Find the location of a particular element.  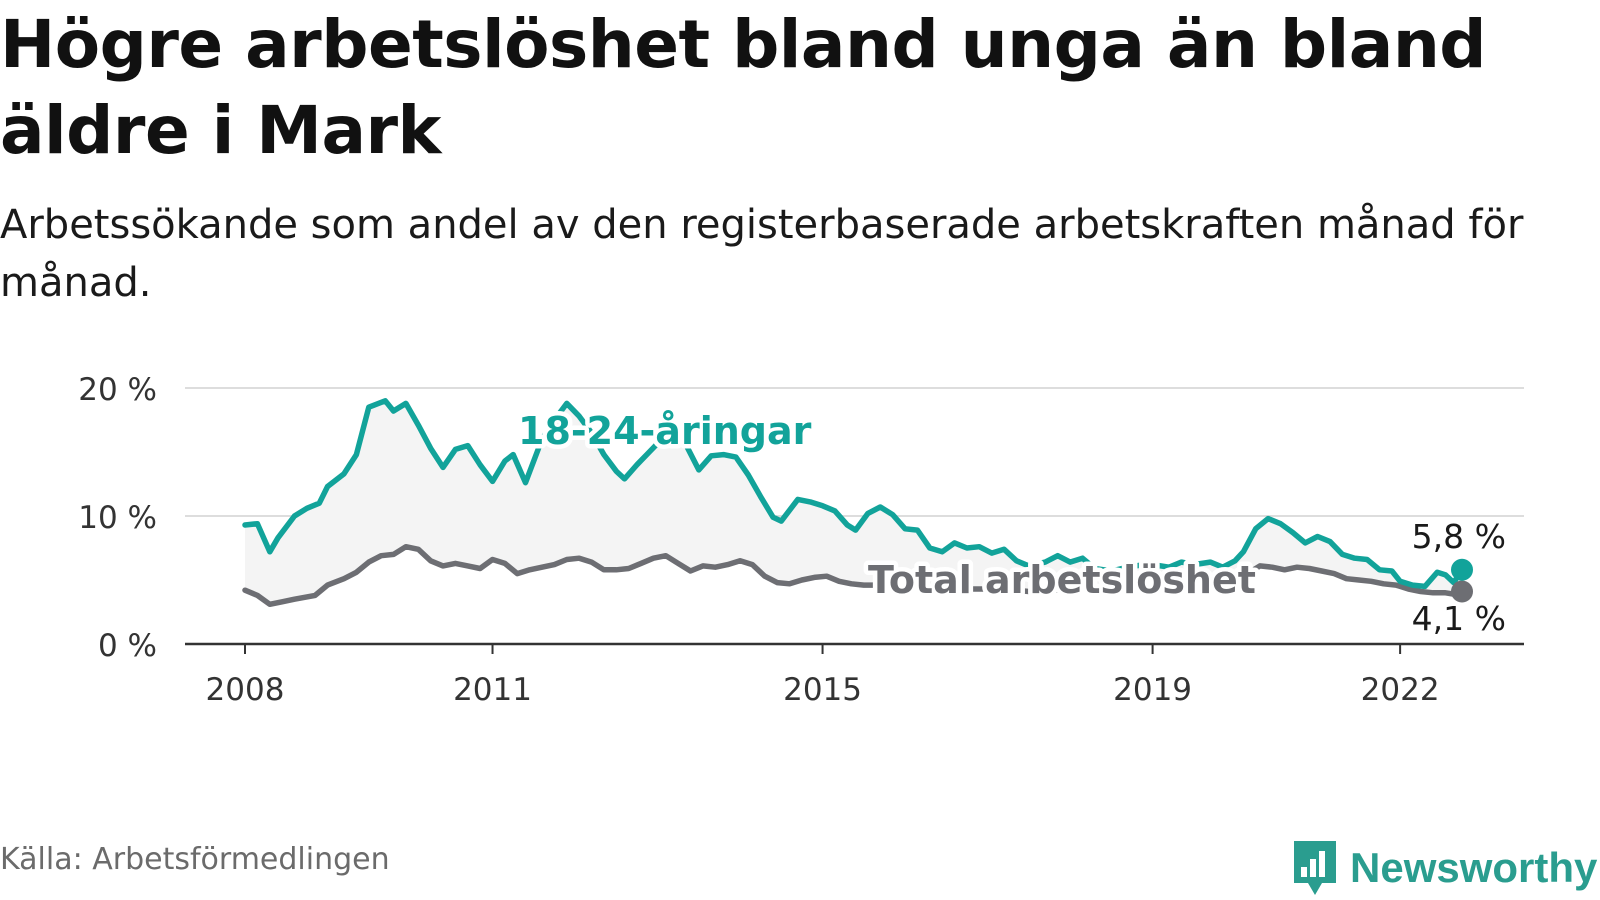

y-tick-label: 10 % is located at coordinates (117, 518).